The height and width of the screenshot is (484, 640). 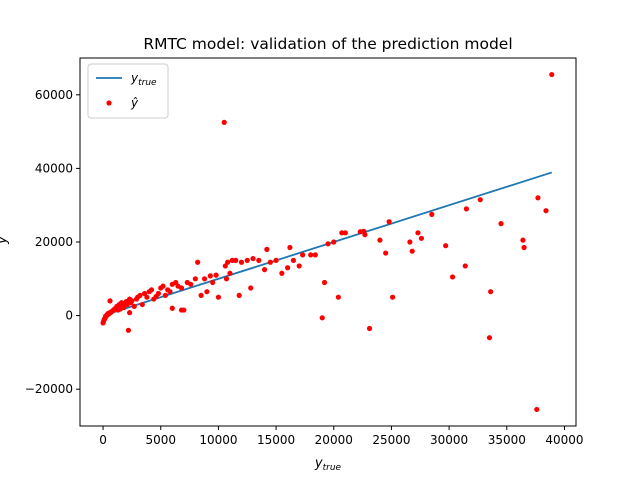 What do you see at coordinates (69, 316) in the screenshot?
I see `y-tick-label: 0` at bounding box center [69, 316].